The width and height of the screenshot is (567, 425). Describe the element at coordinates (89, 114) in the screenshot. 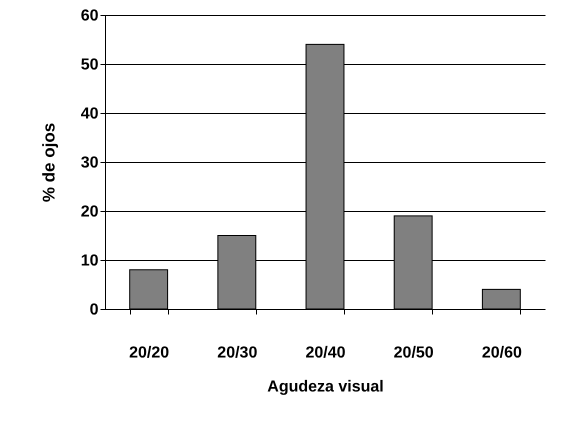

I see `y-tick-label: 40` at that location.